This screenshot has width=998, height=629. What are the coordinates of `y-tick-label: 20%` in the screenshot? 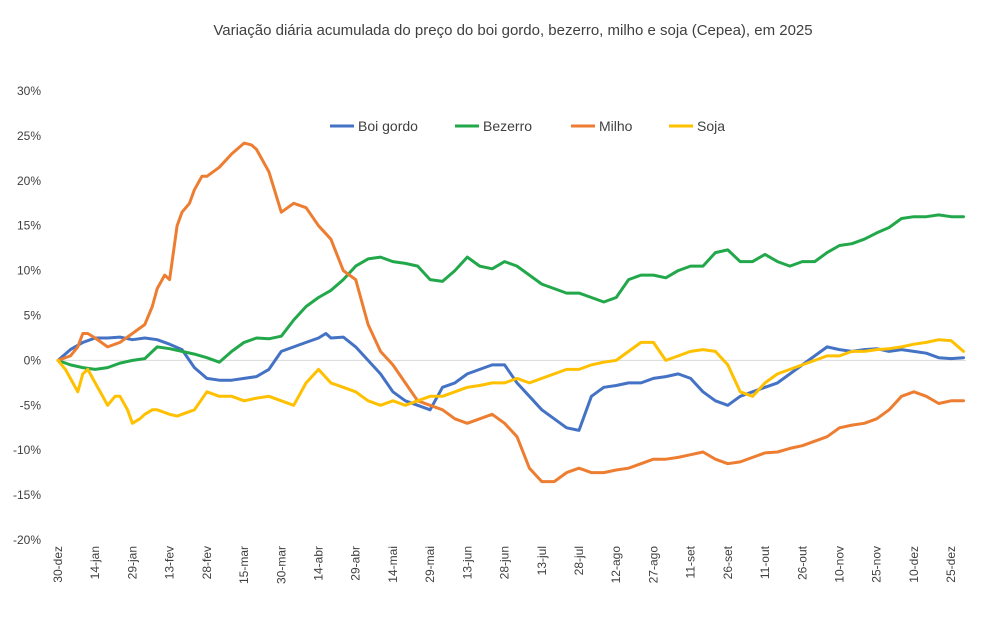 It's located at (29, 181).